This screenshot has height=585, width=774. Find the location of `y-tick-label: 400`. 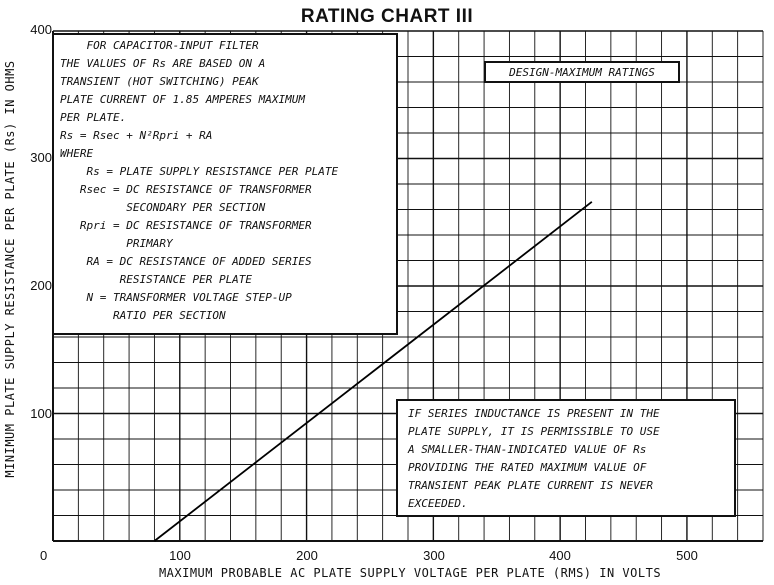

y-tick-label: 400 is located at coordinates (41, 29).